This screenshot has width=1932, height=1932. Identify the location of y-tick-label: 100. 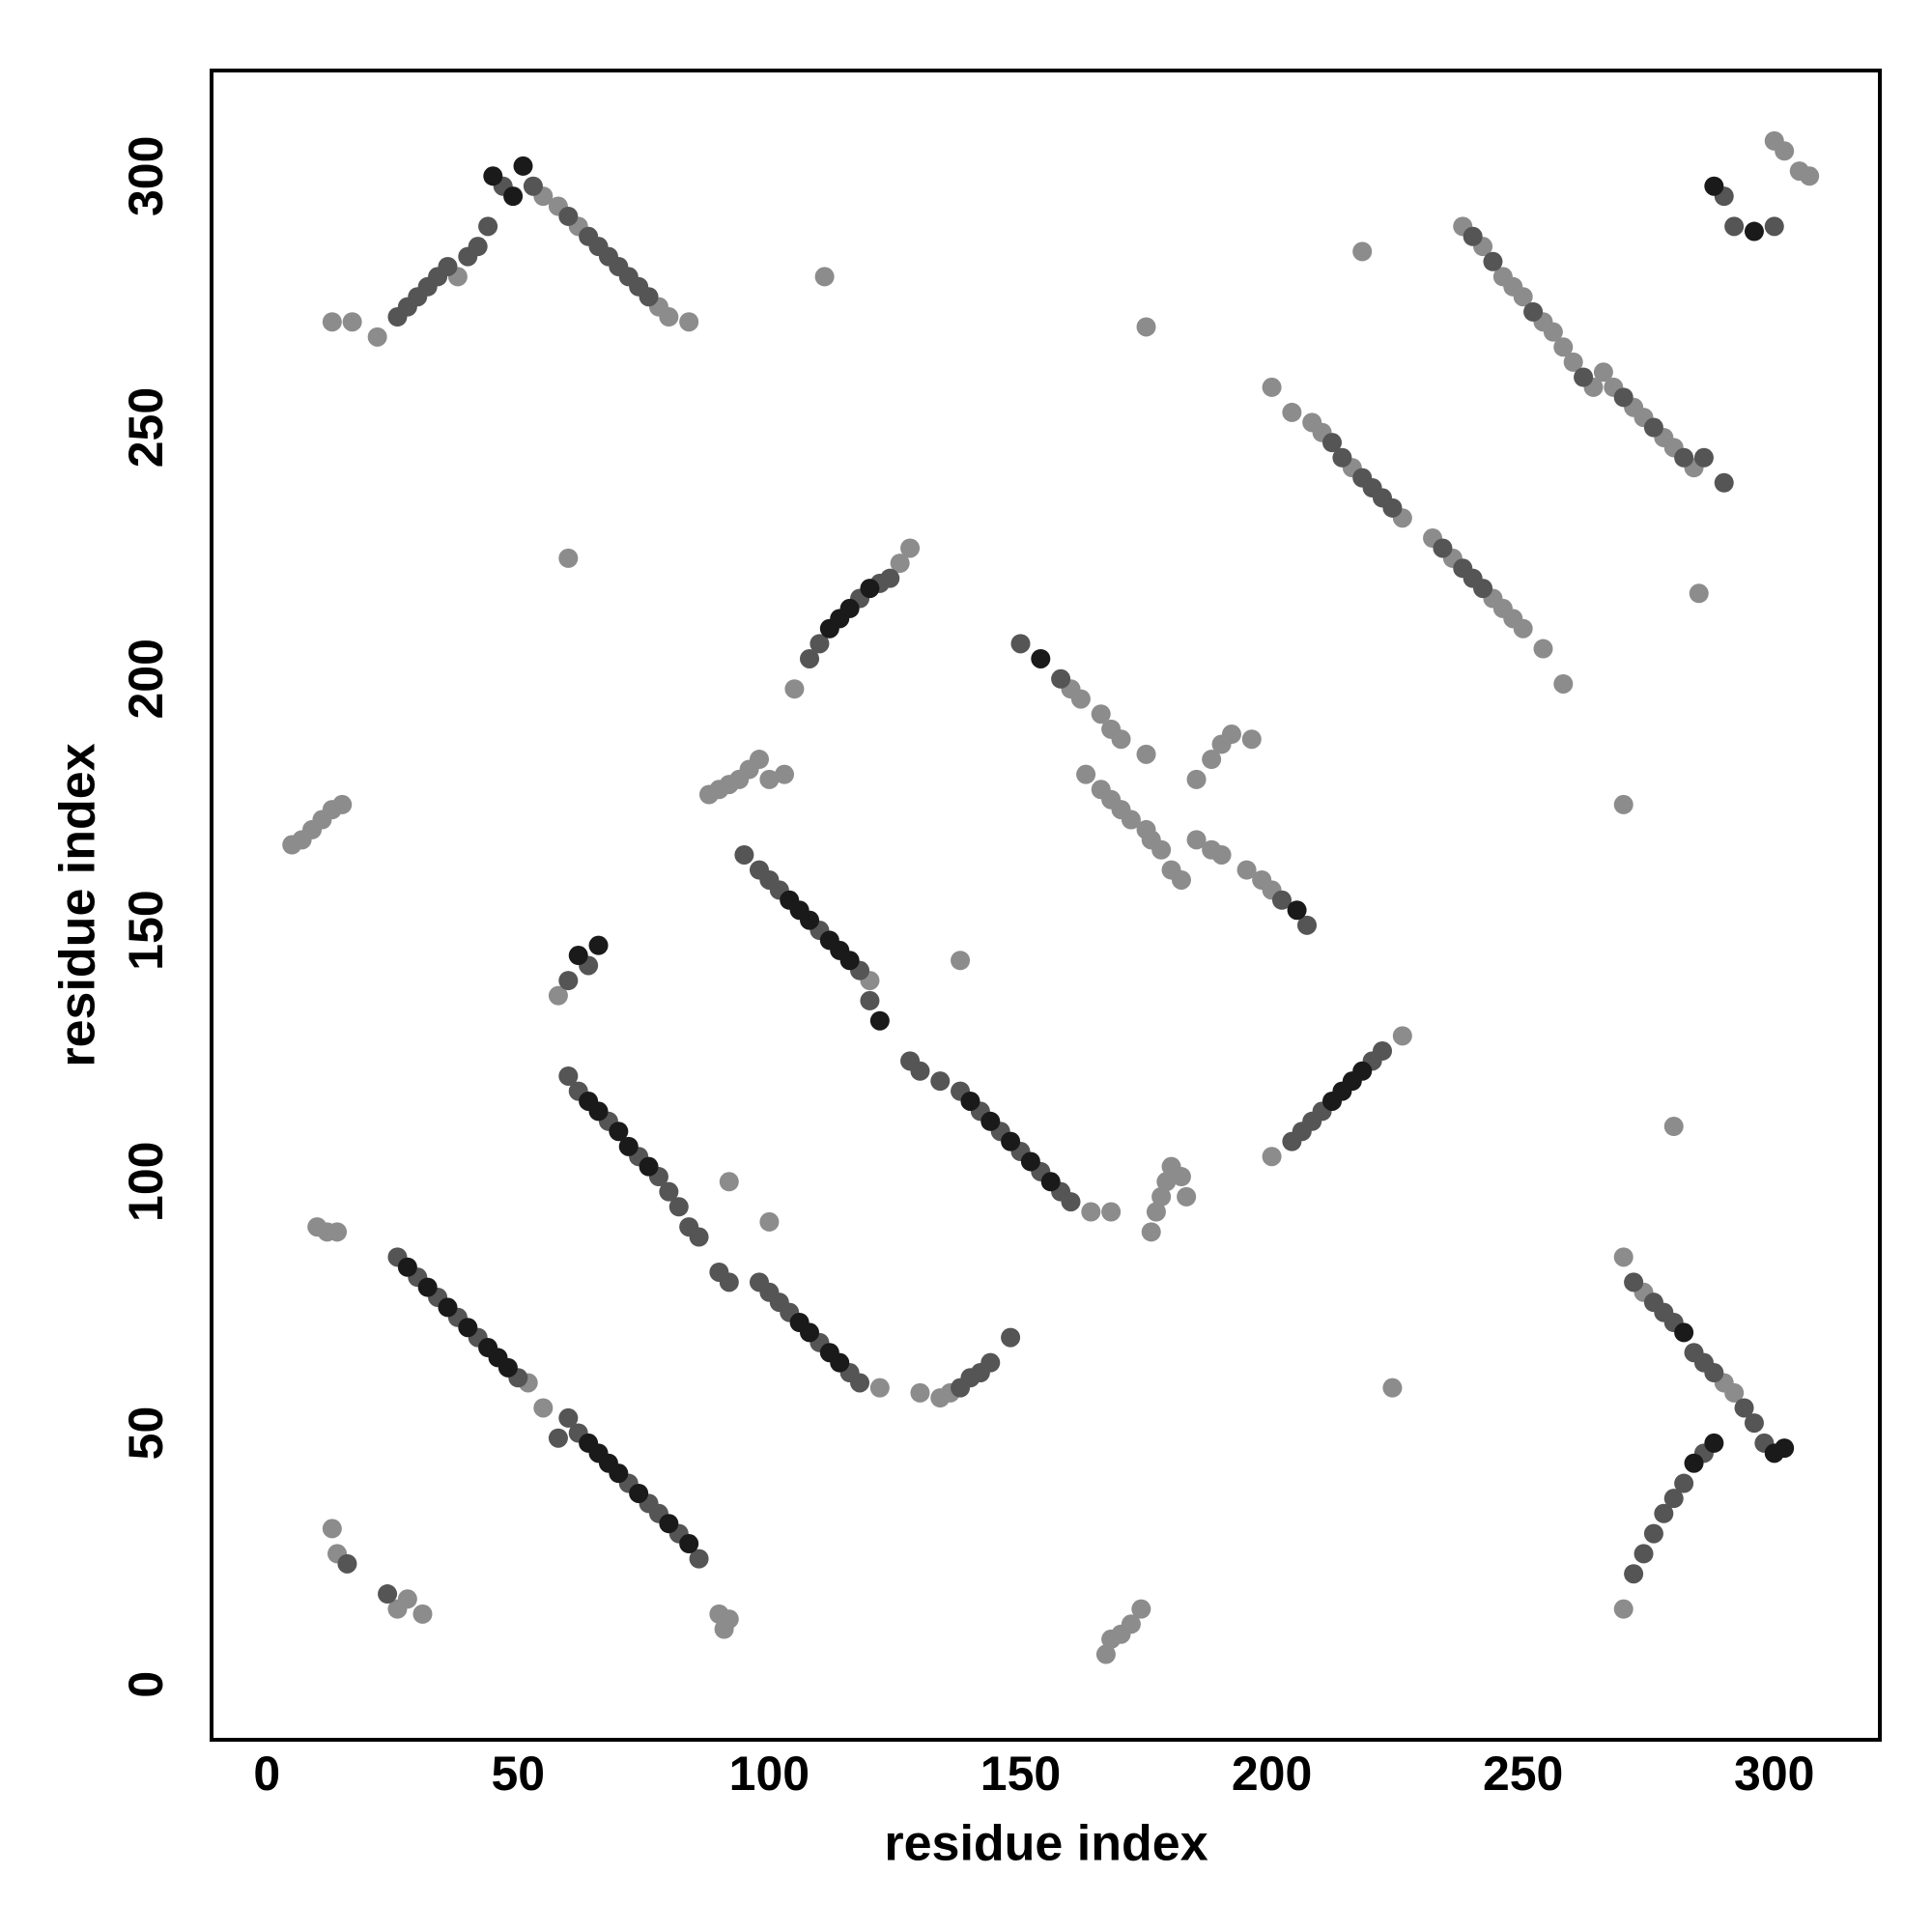
(146, 1182).